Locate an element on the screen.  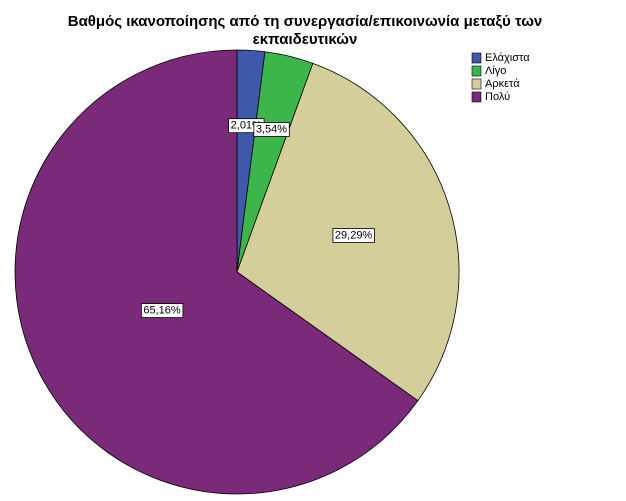
legend-label: Αρκετά is located at coordinates (502, 84).